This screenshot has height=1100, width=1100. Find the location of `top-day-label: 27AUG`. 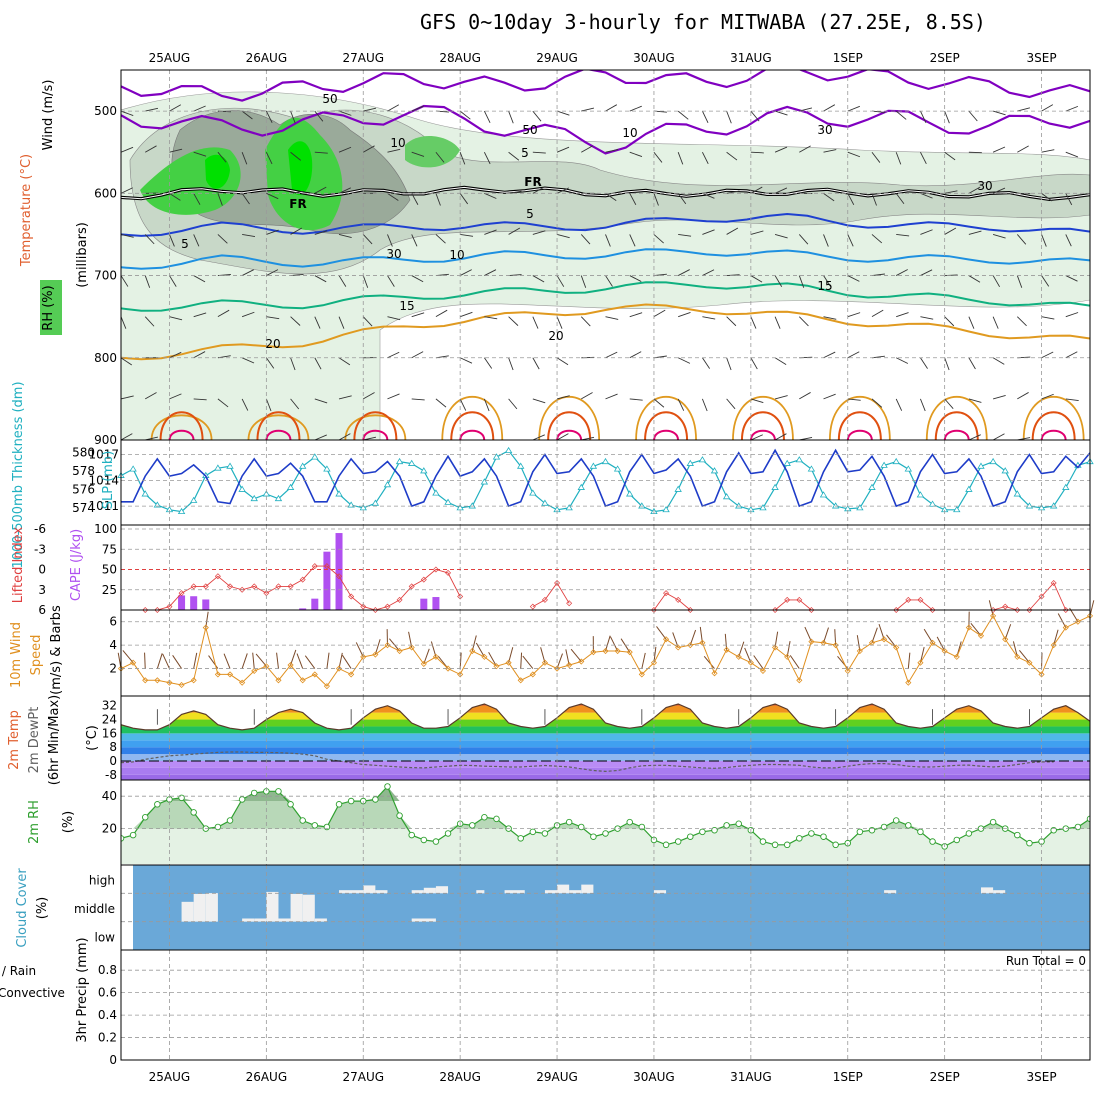

top-day-label: 27AUG is located at coordinates (363, 58).